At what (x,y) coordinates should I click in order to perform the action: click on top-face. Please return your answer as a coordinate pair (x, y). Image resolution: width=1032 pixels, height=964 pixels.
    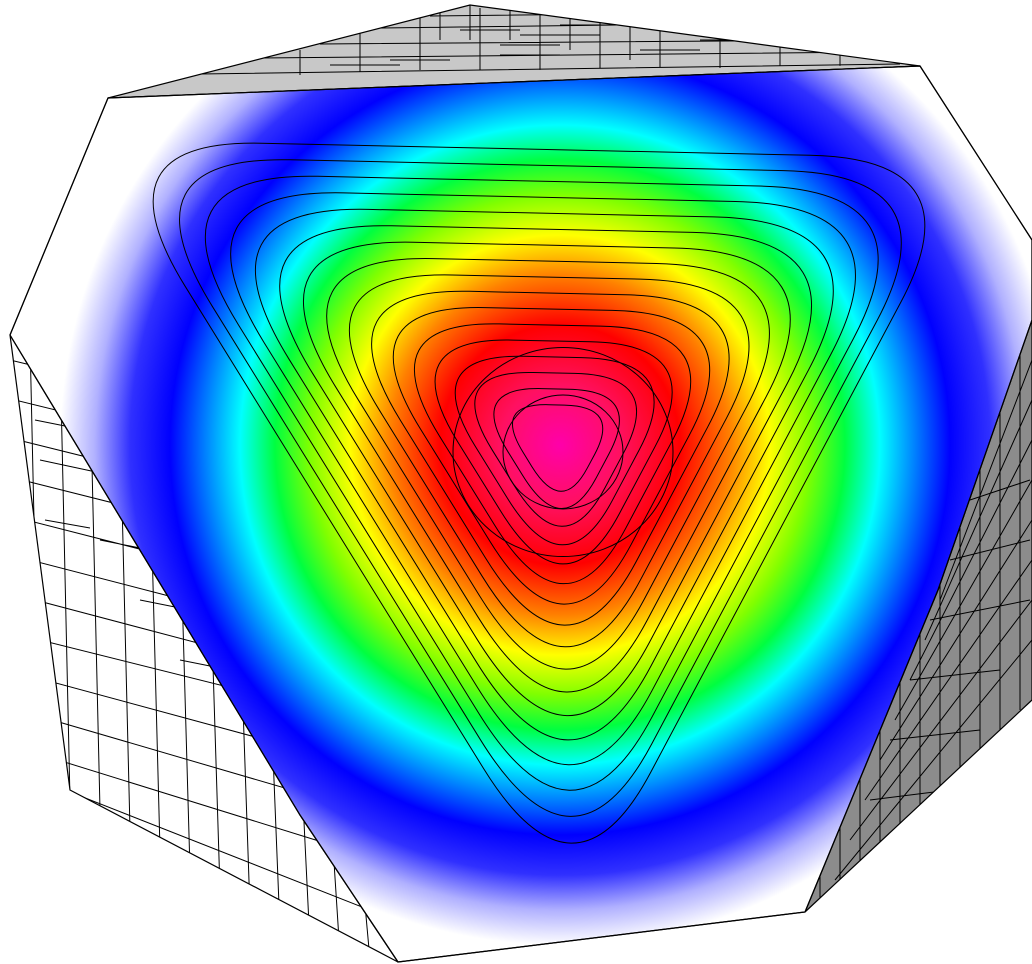
    Looking at the image, I should click on (514, 51).